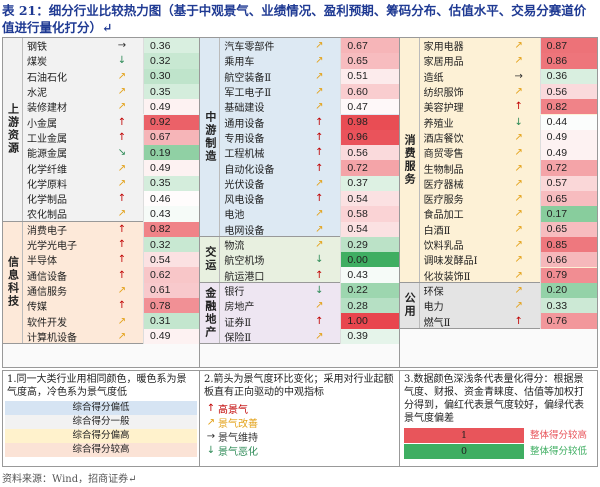 The width and height of the screenshot is (600, 487). Describe the element at coordinates (568, 306) in the screenshot. I see `score-value: 0.33` at that location.